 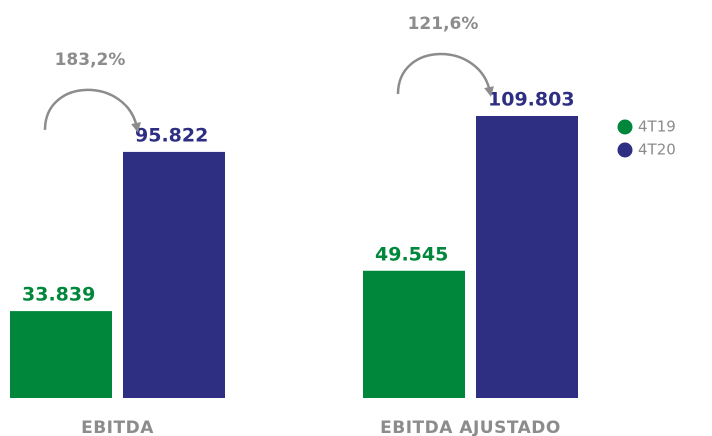 I want to click on x-tick-label: EBITDA, so click(x=117, y=427).